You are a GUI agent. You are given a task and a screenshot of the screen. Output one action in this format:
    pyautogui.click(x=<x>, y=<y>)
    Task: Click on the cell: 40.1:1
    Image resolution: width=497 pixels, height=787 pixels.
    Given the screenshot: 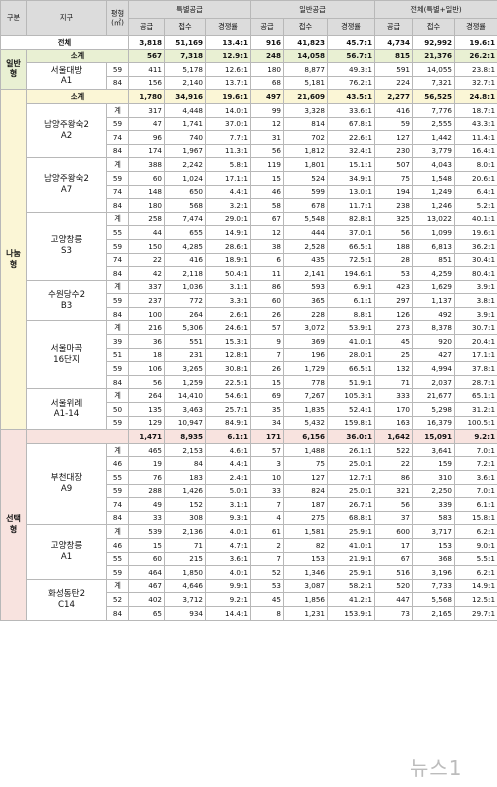 What is the action you would take?
    pyautogui.click(x=475, y=219)
    